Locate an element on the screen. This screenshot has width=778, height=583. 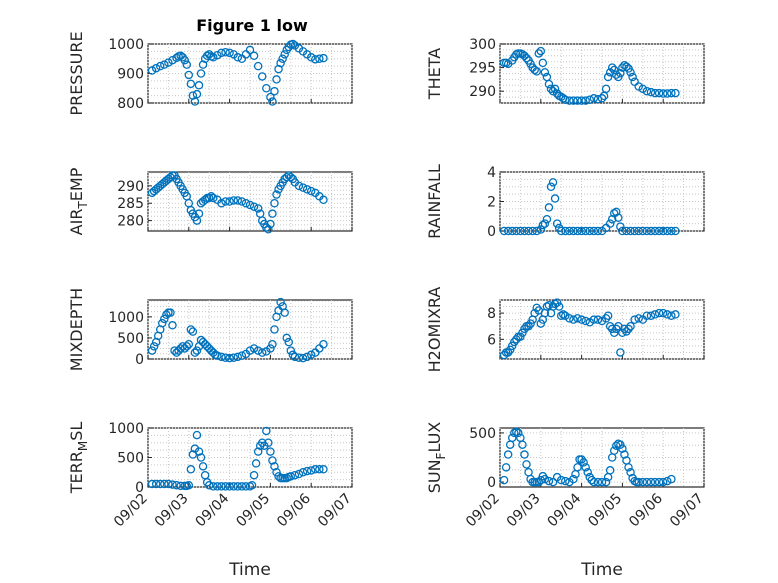
y-tick-label: 280 is located at coordinates (130, 222).